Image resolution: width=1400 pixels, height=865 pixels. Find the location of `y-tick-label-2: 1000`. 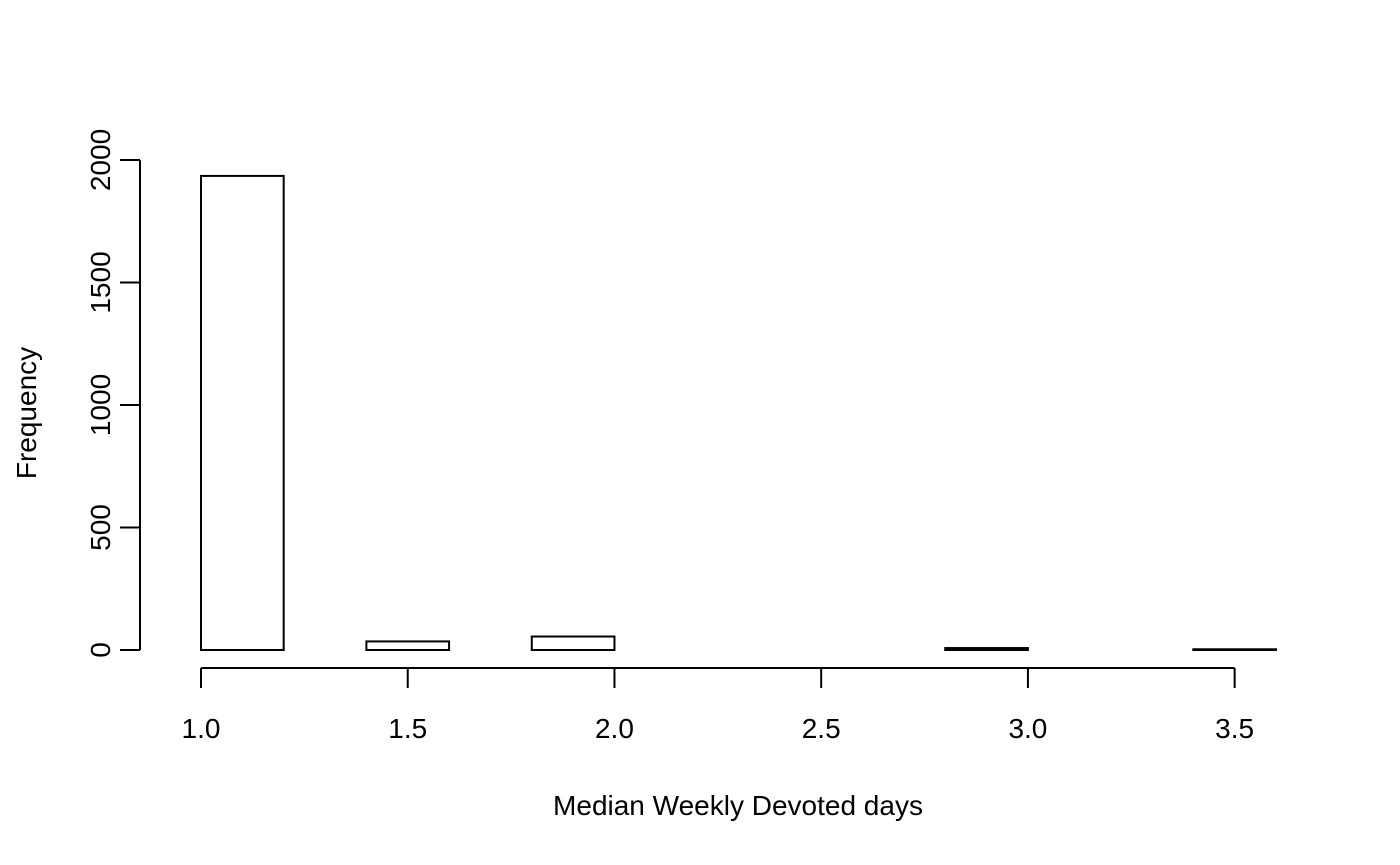

y-tick-label-2: 1000 is located at coordinates (100, 405).